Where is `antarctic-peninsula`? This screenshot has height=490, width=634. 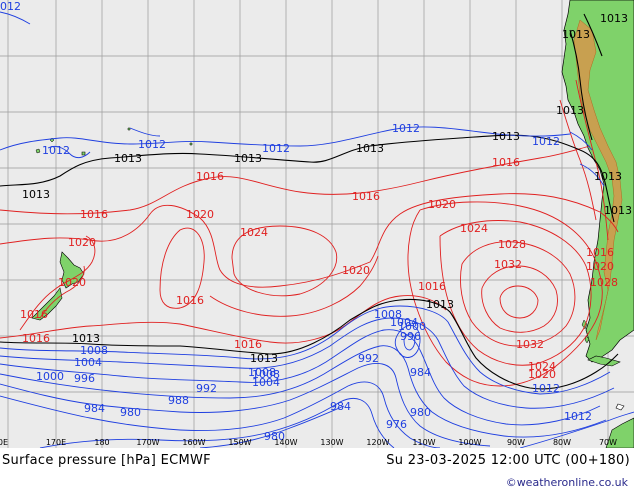 antarctic-peninsula is located at coordinates (619, 432).